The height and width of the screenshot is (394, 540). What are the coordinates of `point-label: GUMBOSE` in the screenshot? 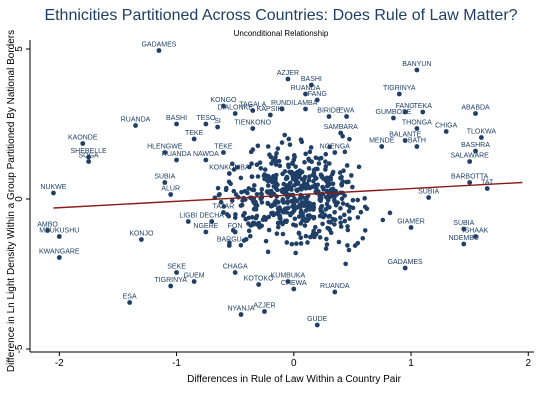 It's located at (394, 112).